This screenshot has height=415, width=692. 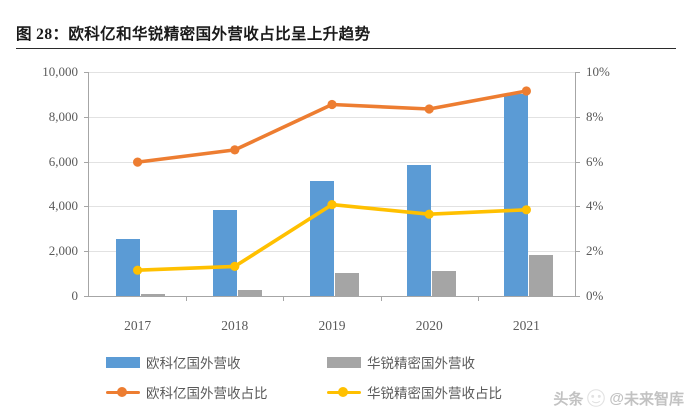 What do you see at coordinates (346, 48) in the screenshot?
I see `title-divider` at bounding box center [346, 48].